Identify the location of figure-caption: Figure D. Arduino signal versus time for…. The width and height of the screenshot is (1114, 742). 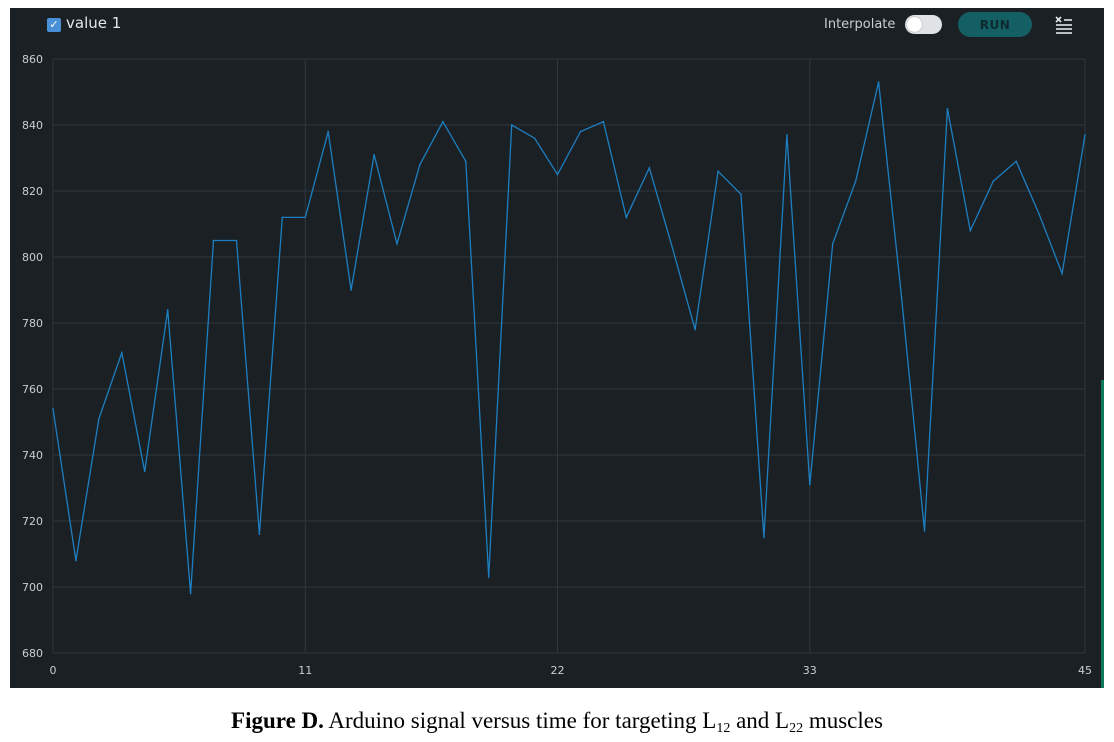
(557, 722).